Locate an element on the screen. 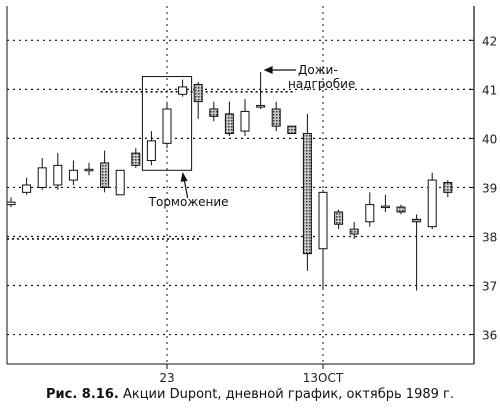 Image resolution: width=500 pixels, height=413 pixels. x-tick-label: 23 is located at coordinates (166, 378).